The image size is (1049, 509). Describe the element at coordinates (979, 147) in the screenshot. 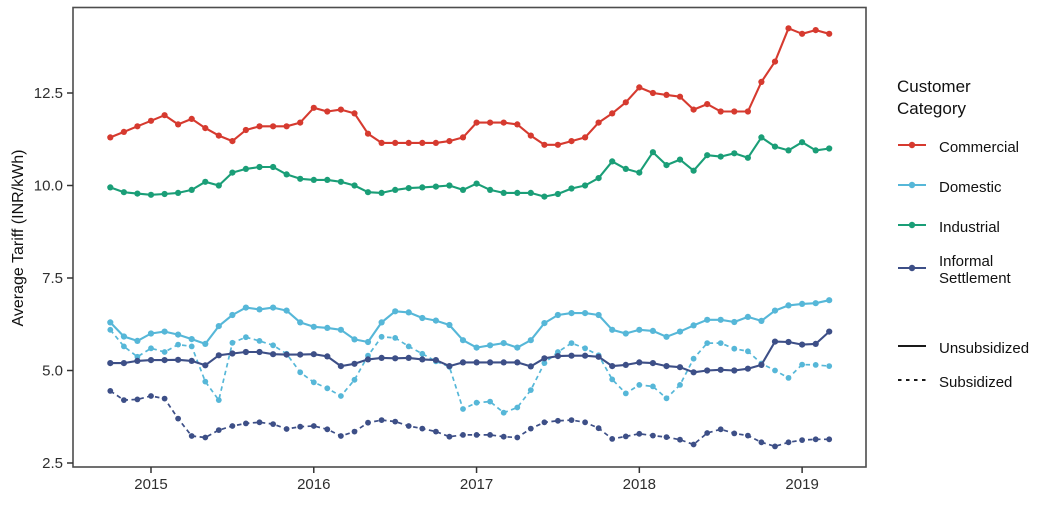

I see `legend-item-label: Commercial` at that location.